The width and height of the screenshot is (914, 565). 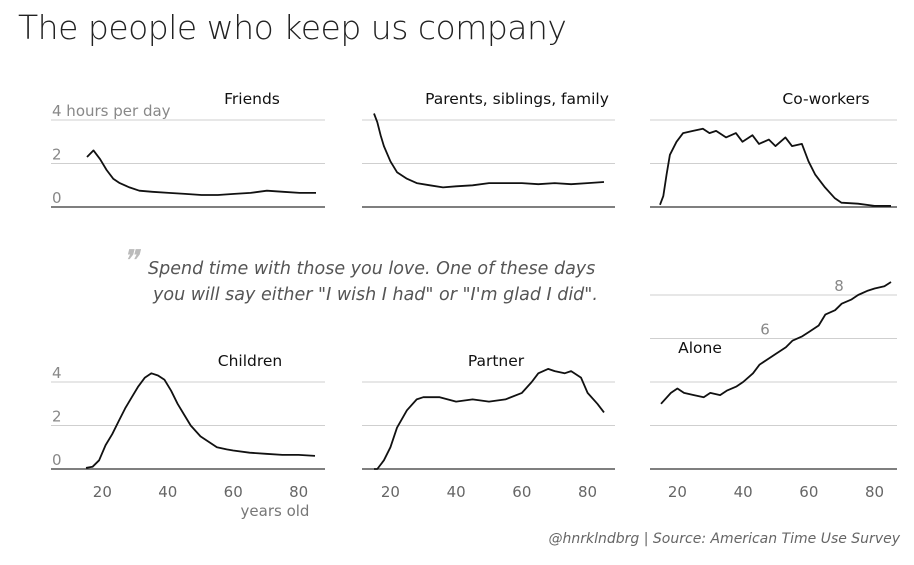 I want to click on panel-title: Children, so click(x=250, y=361).